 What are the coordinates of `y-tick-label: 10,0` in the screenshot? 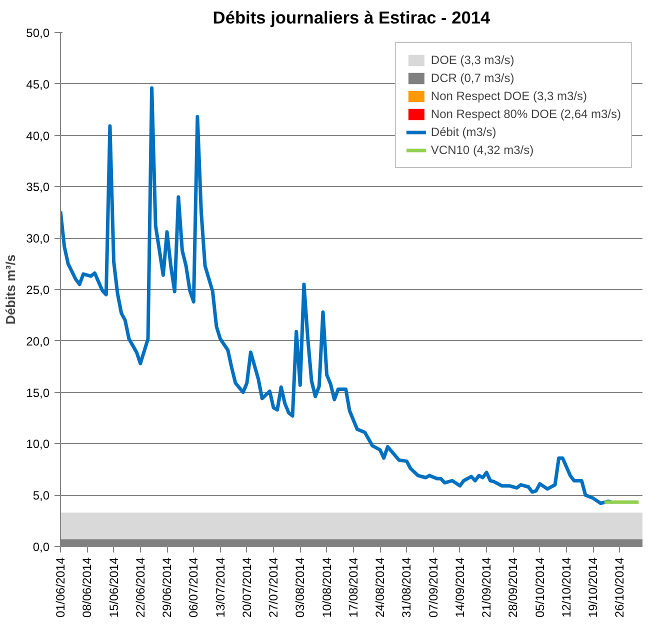 It's located at (38, 444).